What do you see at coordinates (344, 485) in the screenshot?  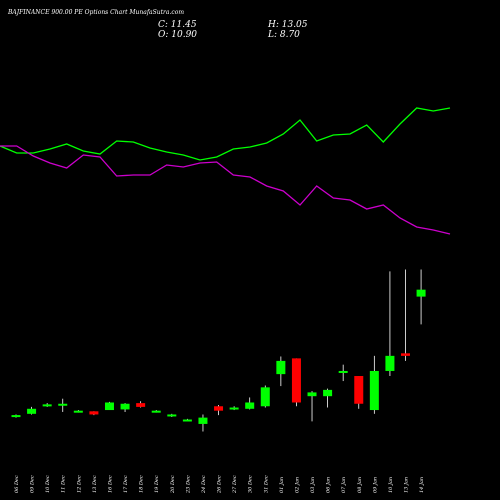 I see `x-tick-label: 07 Jan` at bounding box center [344, 485].